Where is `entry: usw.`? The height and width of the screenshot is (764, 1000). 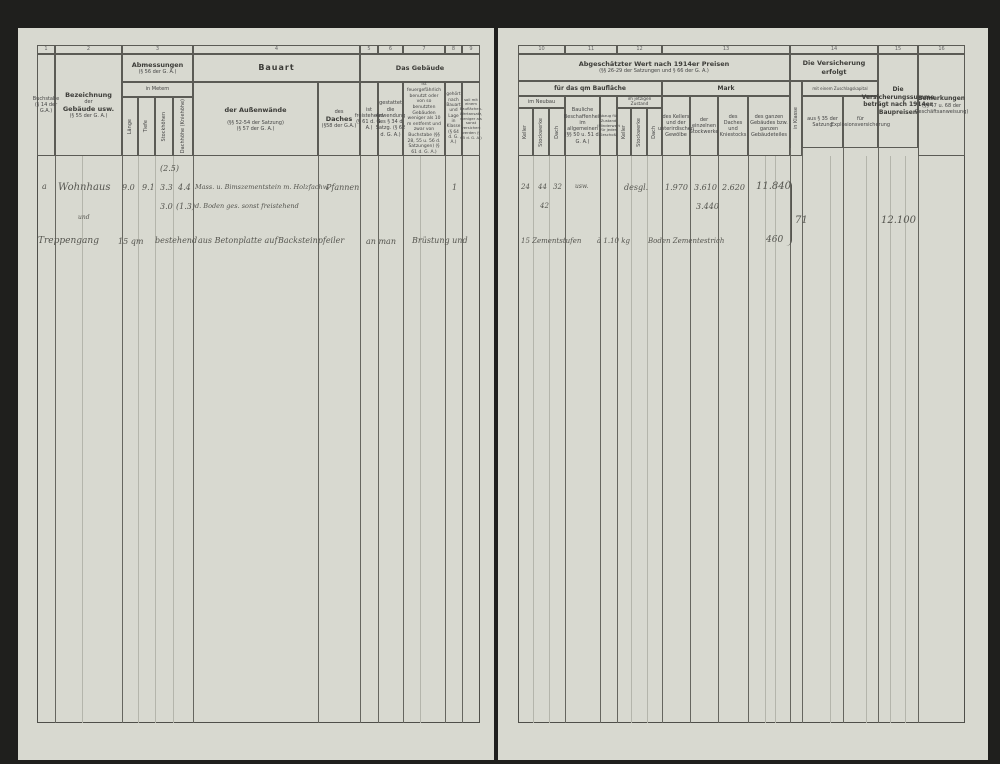 entry: usw. is located at coordinates (582, 186).